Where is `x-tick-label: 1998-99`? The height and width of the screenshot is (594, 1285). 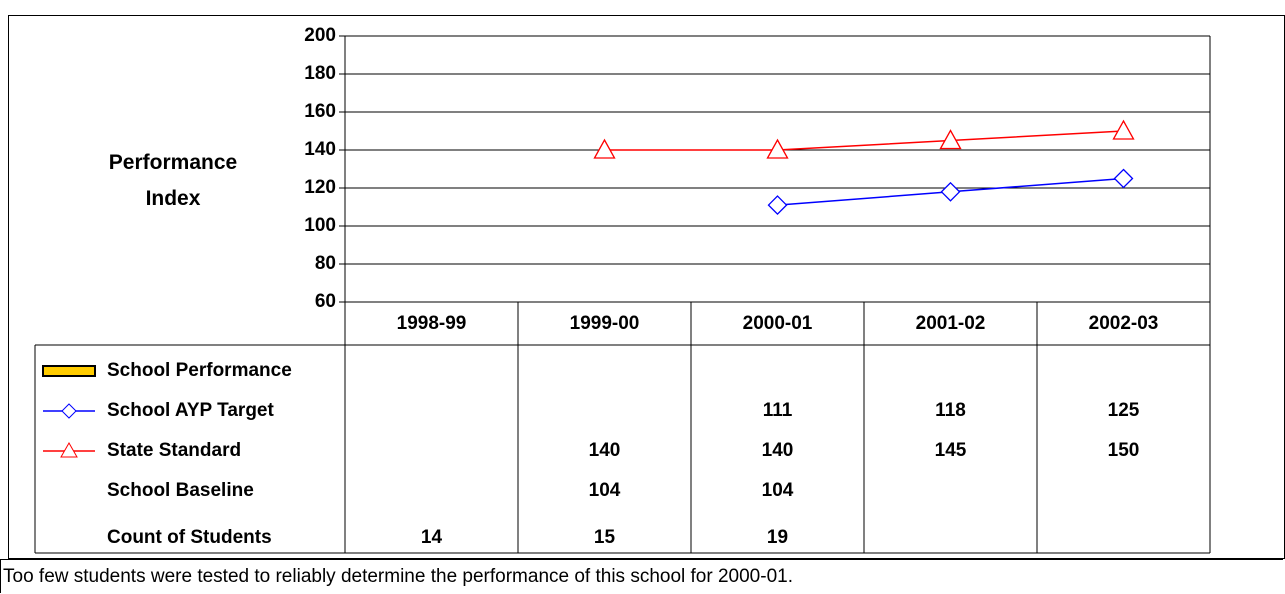
x-tick-label: 1998-99 is located at coordinates (432, 323).